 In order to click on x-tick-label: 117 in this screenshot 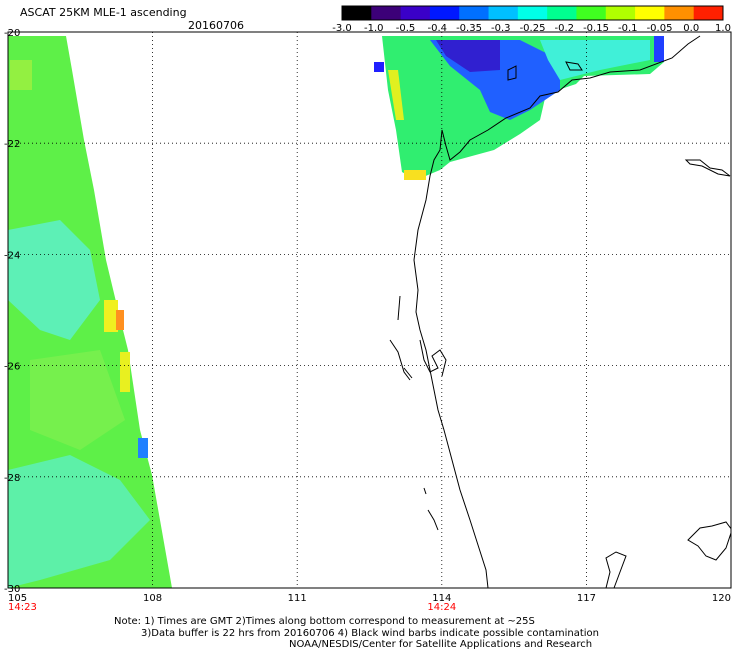, I will do `click(586, 598)`.